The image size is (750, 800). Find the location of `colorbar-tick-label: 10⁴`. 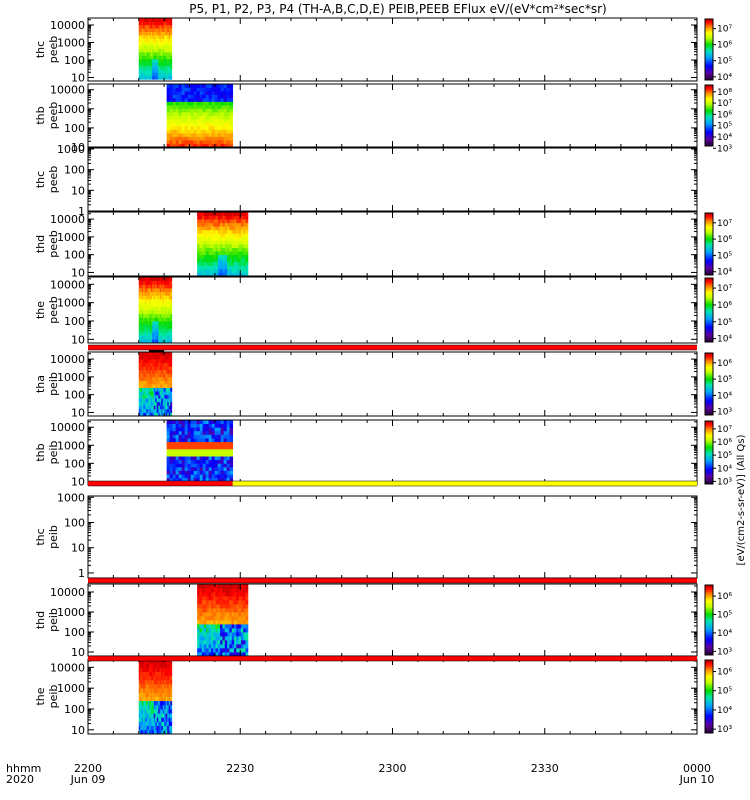

colorbar-tick-label: 10⁴ is located at coordinates (724, 138).